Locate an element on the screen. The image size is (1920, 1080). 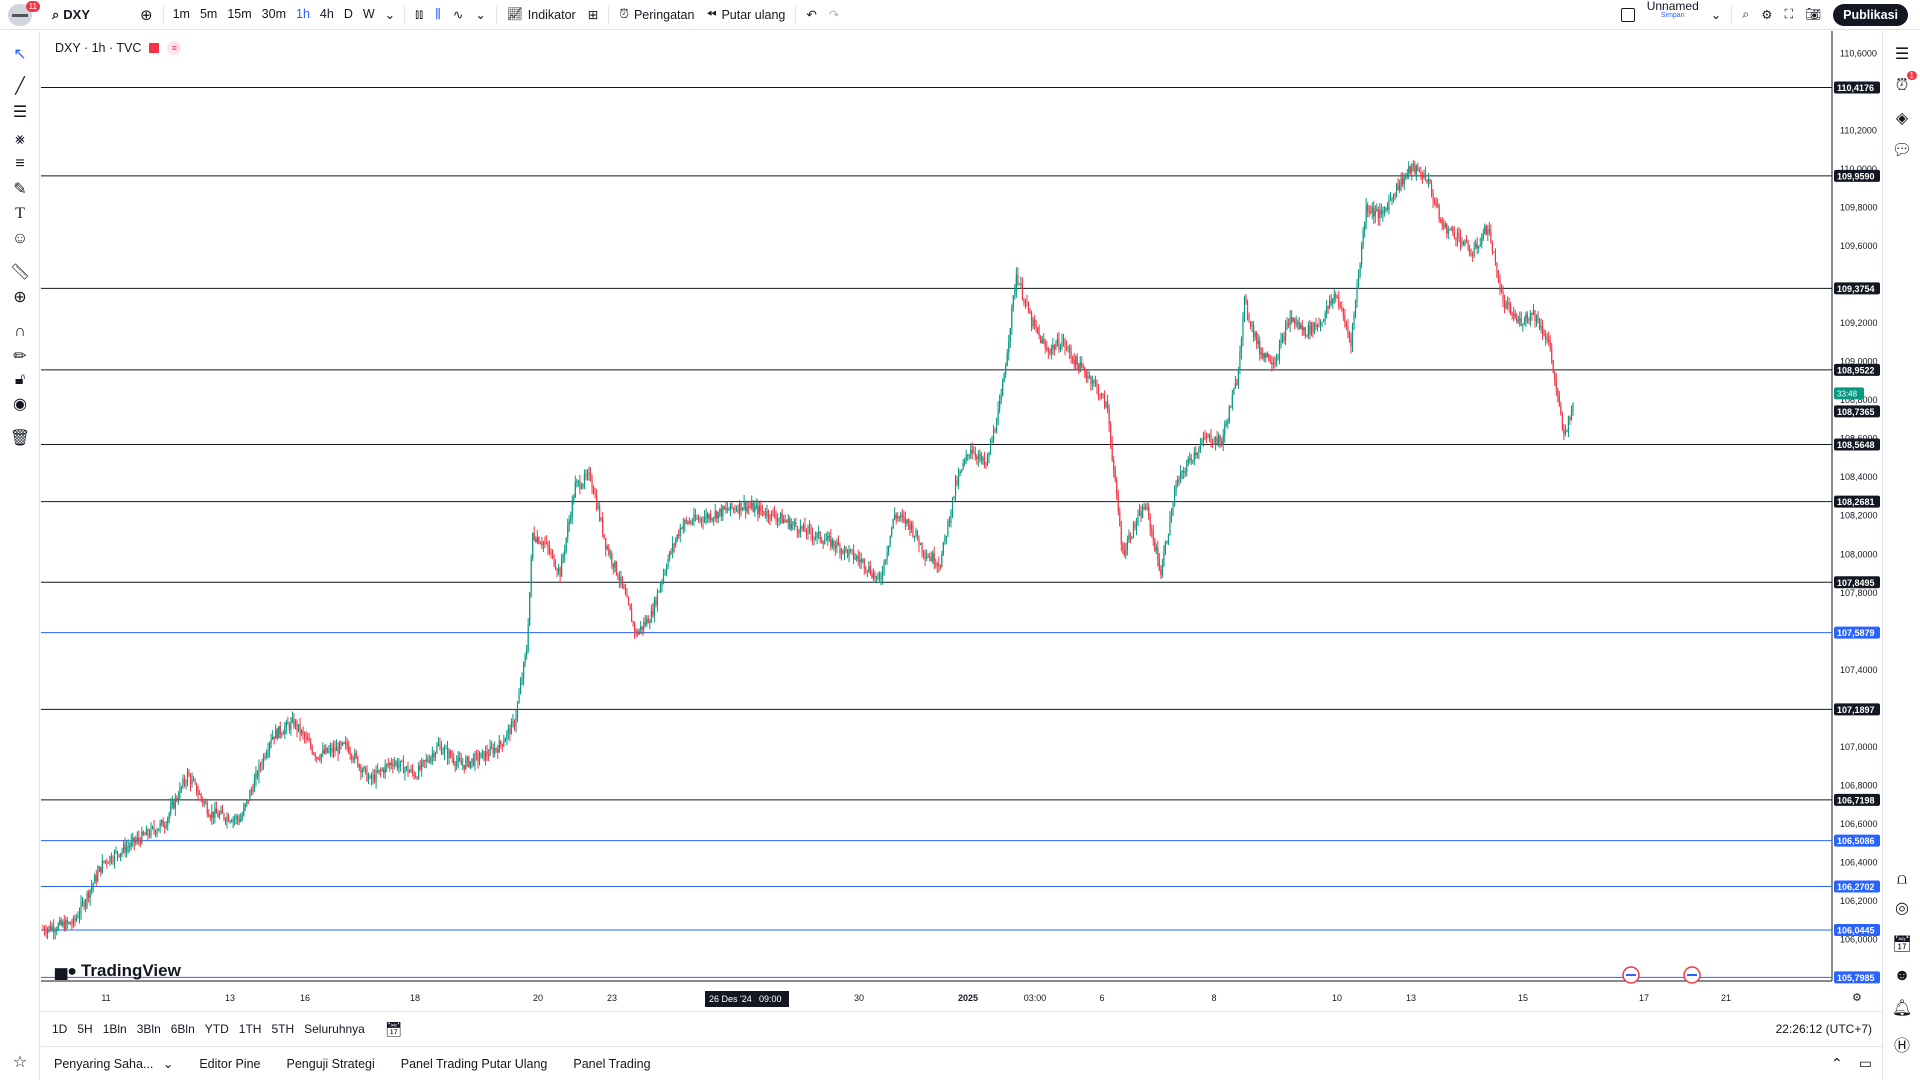
range-ytd: YTD is located at coordinates (216, 1029).